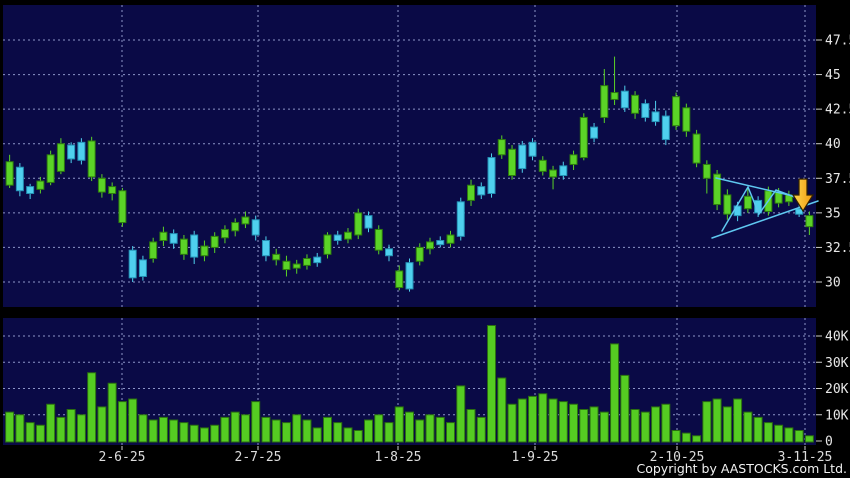 The width and height of the screenshot is (850, 478). What do you see at coordinates (258, 457) in the screenshot?
I see `x-axis-label: 2-7-25` at bounding box center [258, 457].